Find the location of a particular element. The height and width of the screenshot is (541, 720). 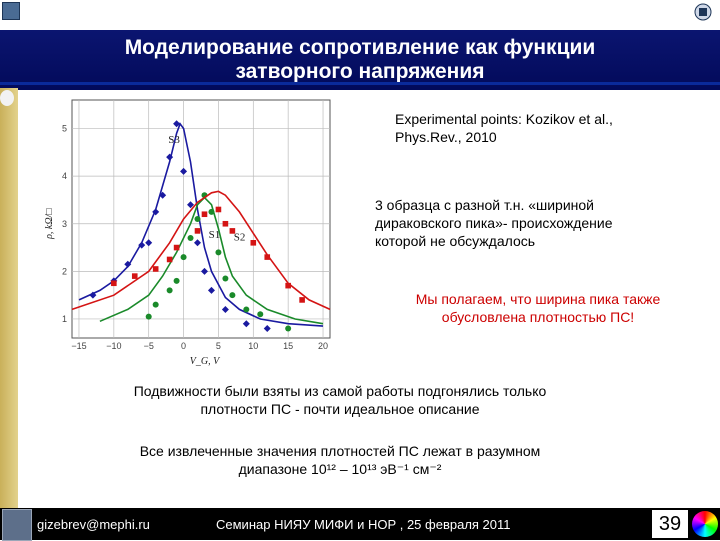

window-icon is located at coordinates (11, 11).